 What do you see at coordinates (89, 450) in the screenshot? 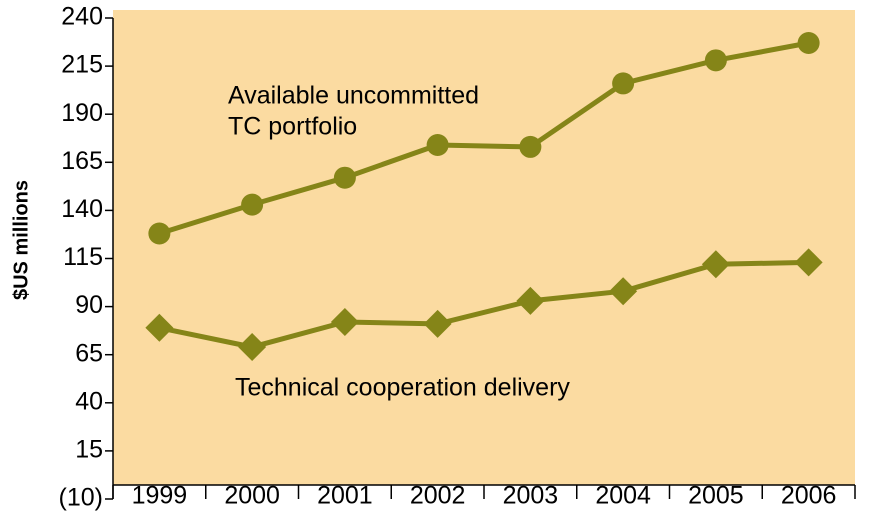
I see `y-tick-label: 15` at bounding box center [89, 450].